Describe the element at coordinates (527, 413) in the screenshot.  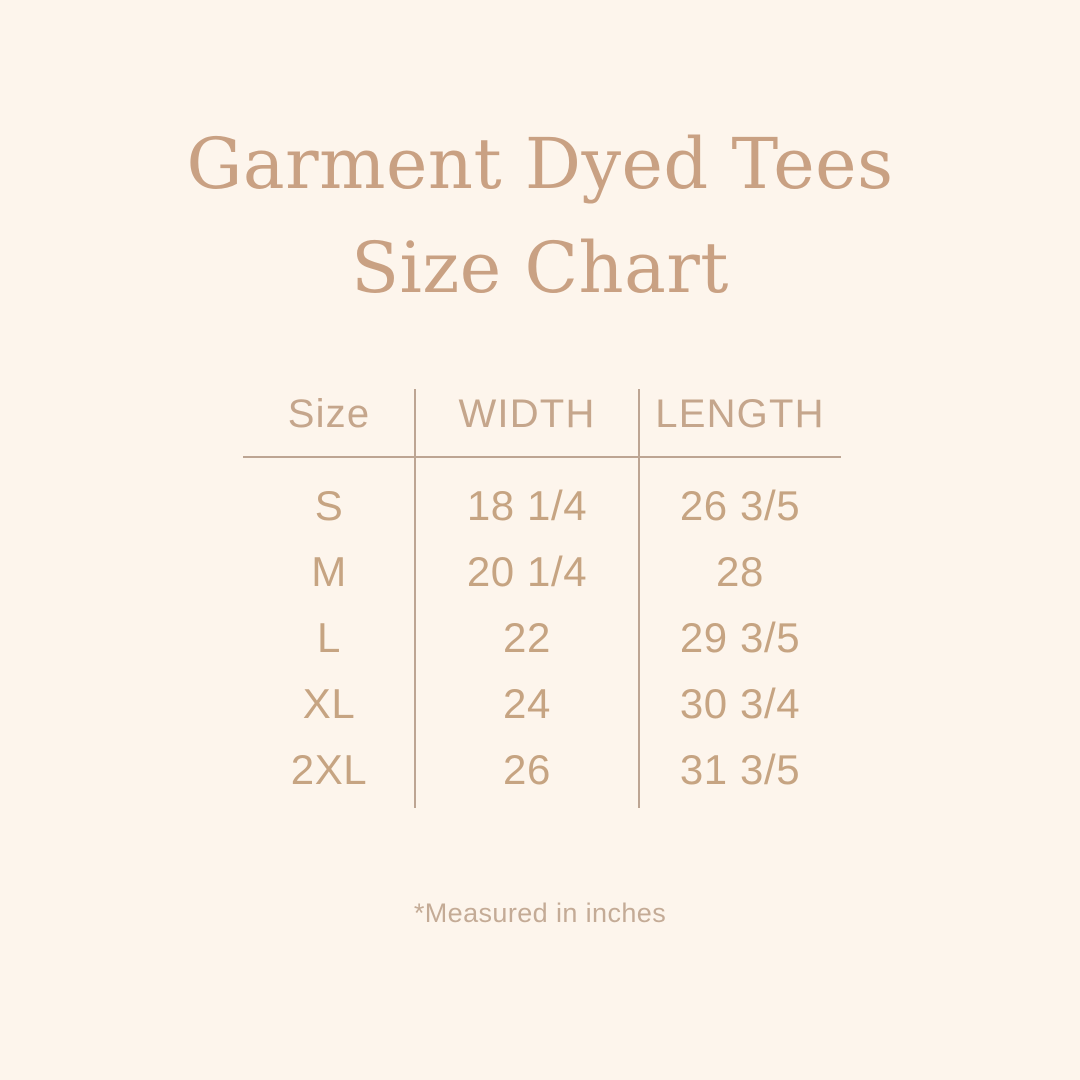
I see `column-header-width: WIDTH` at that location.